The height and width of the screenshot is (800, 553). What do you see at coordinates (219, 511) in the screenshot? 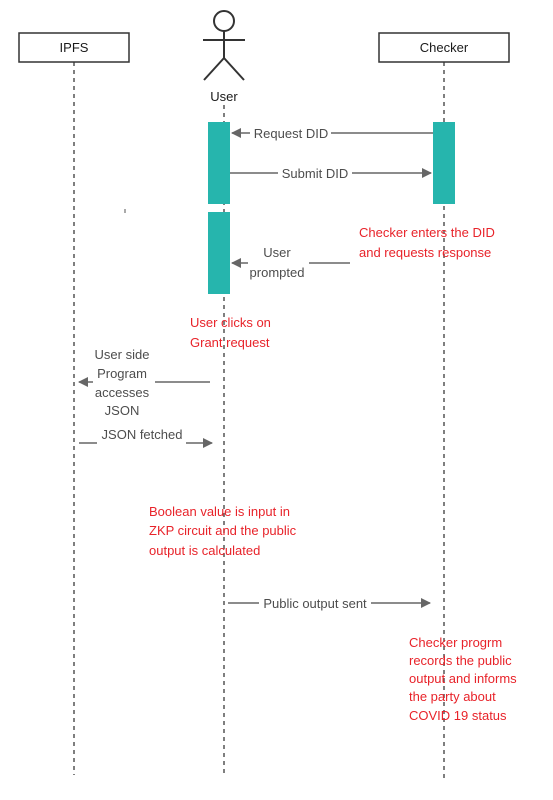
I see `note-boolean-line1: Boolean value is input in` at bounding box center [219, 511].